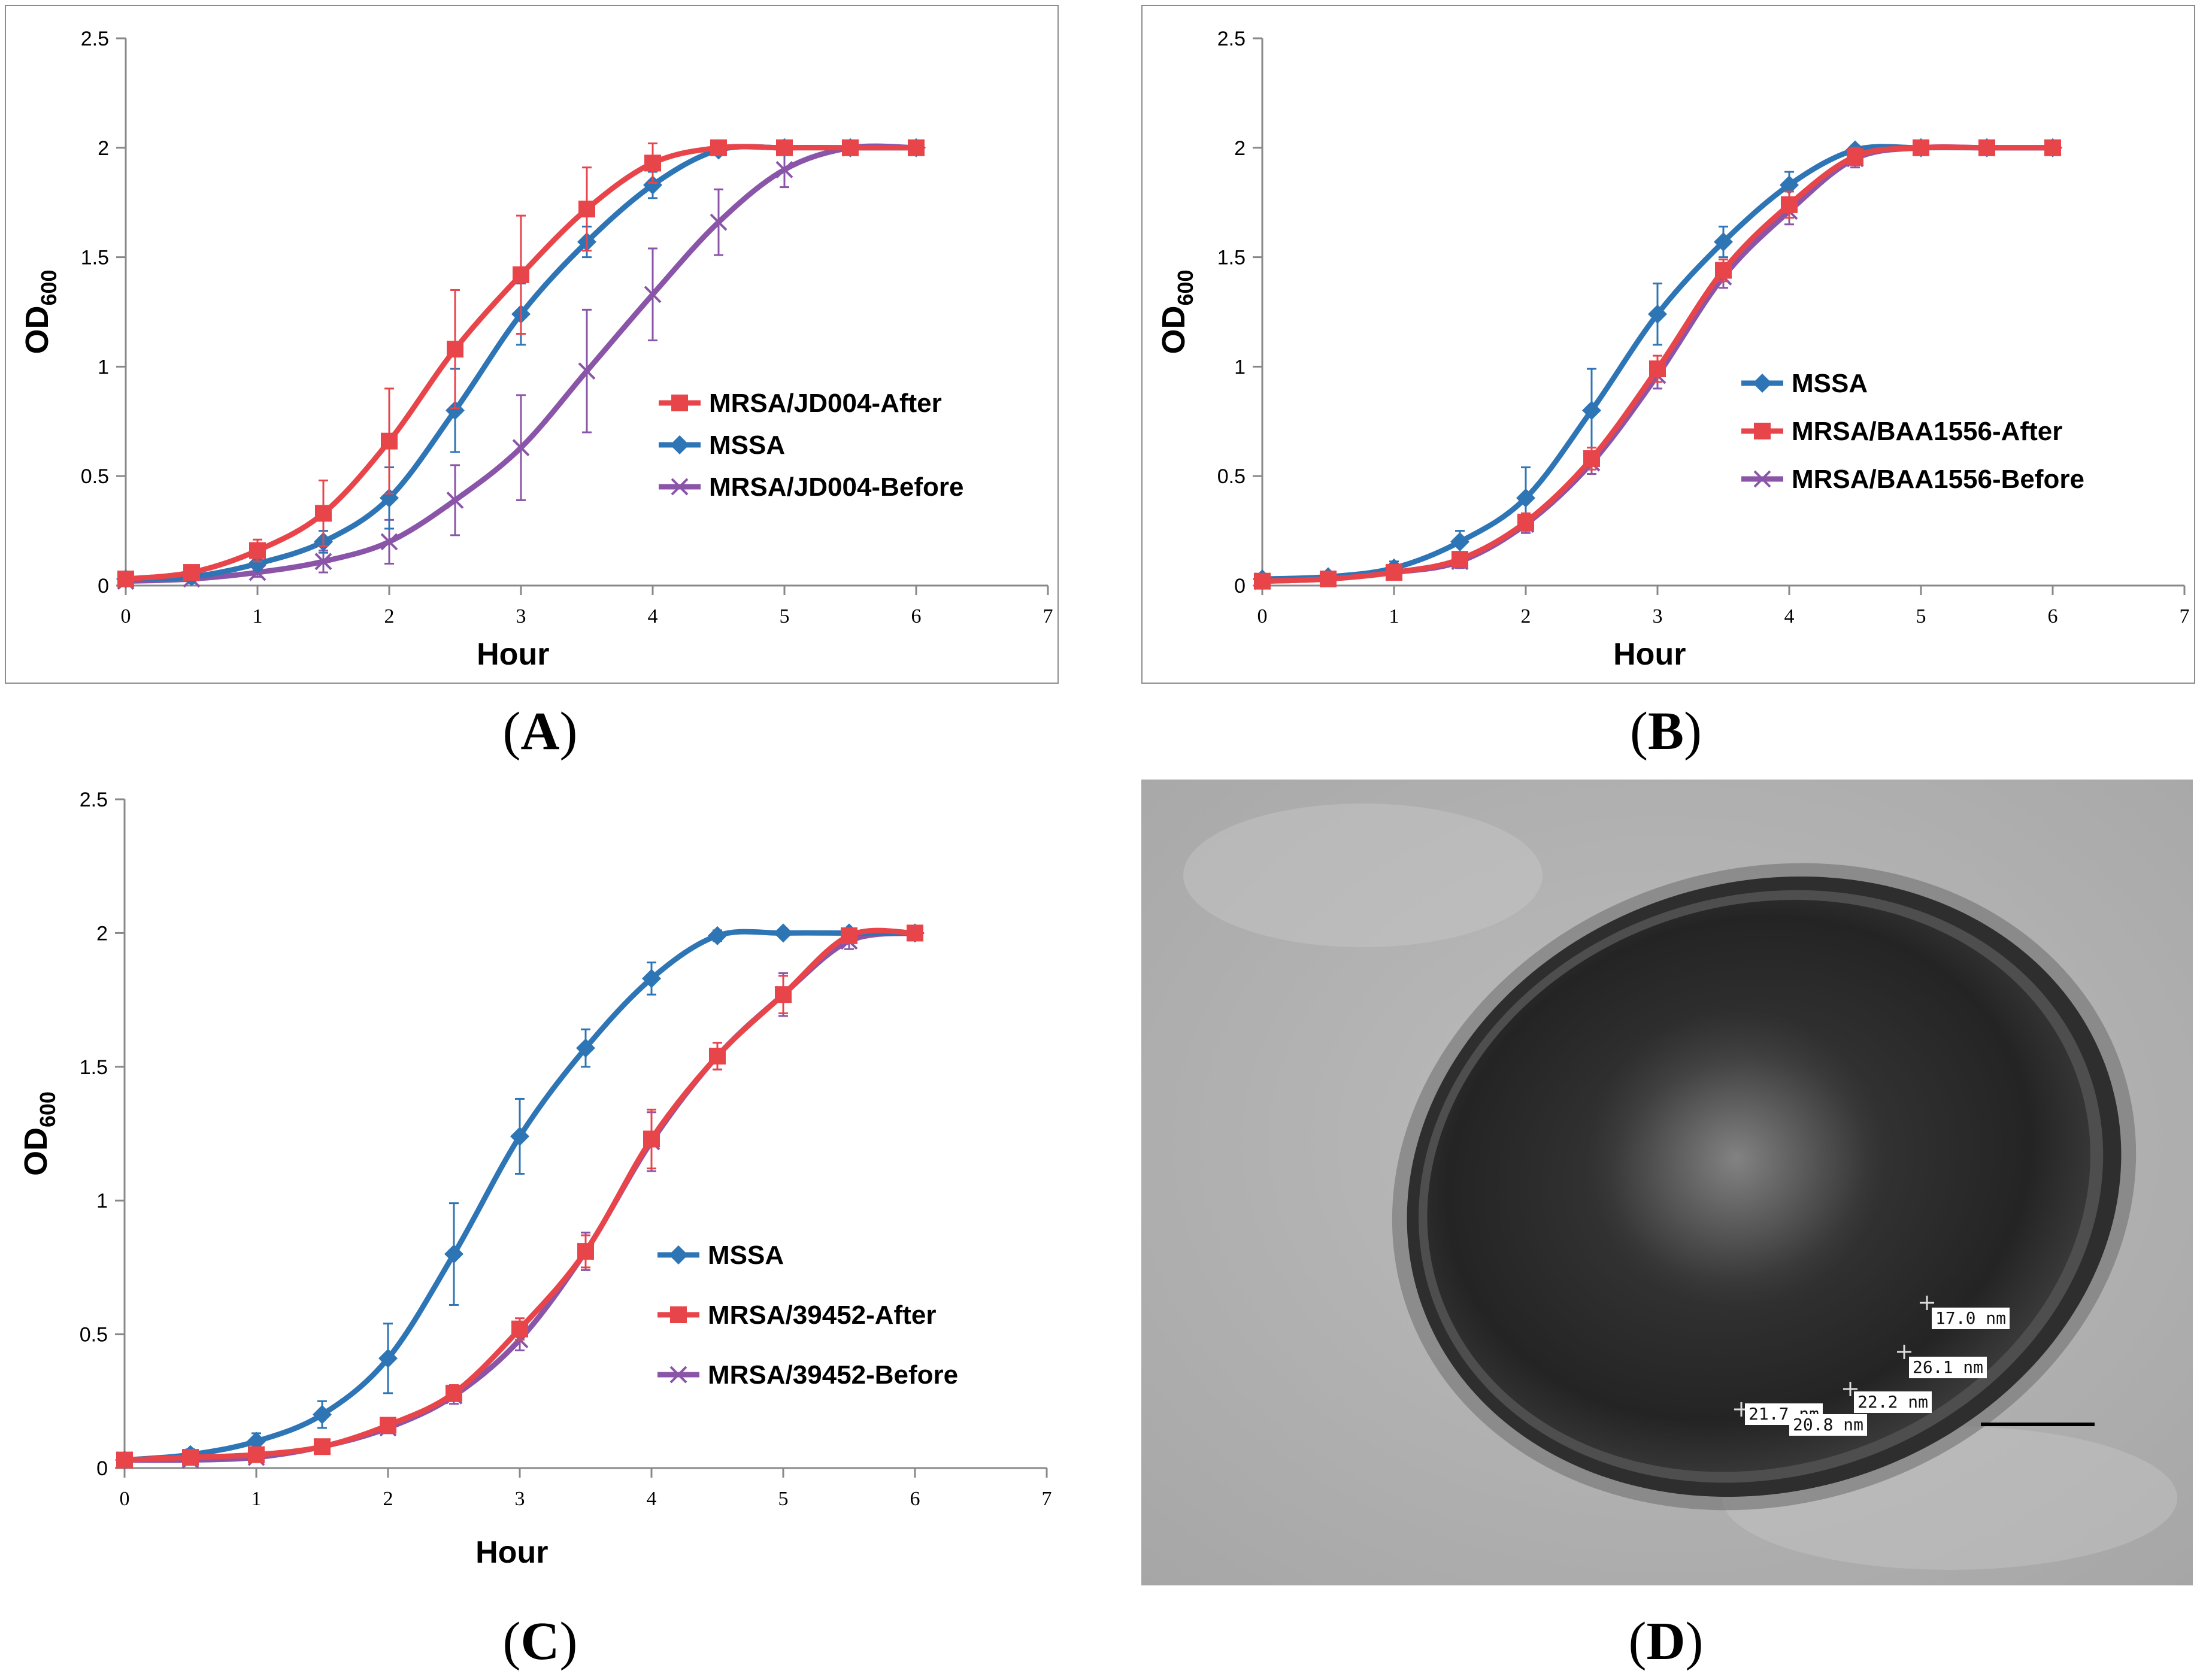 The height and width of the screenshot is (1680, 2203). What do you see at coordinates (1828, 1425) in the screenshot?
I see `measurement-label-5: 20.8 nm` at bounding box center [1828, 1425].